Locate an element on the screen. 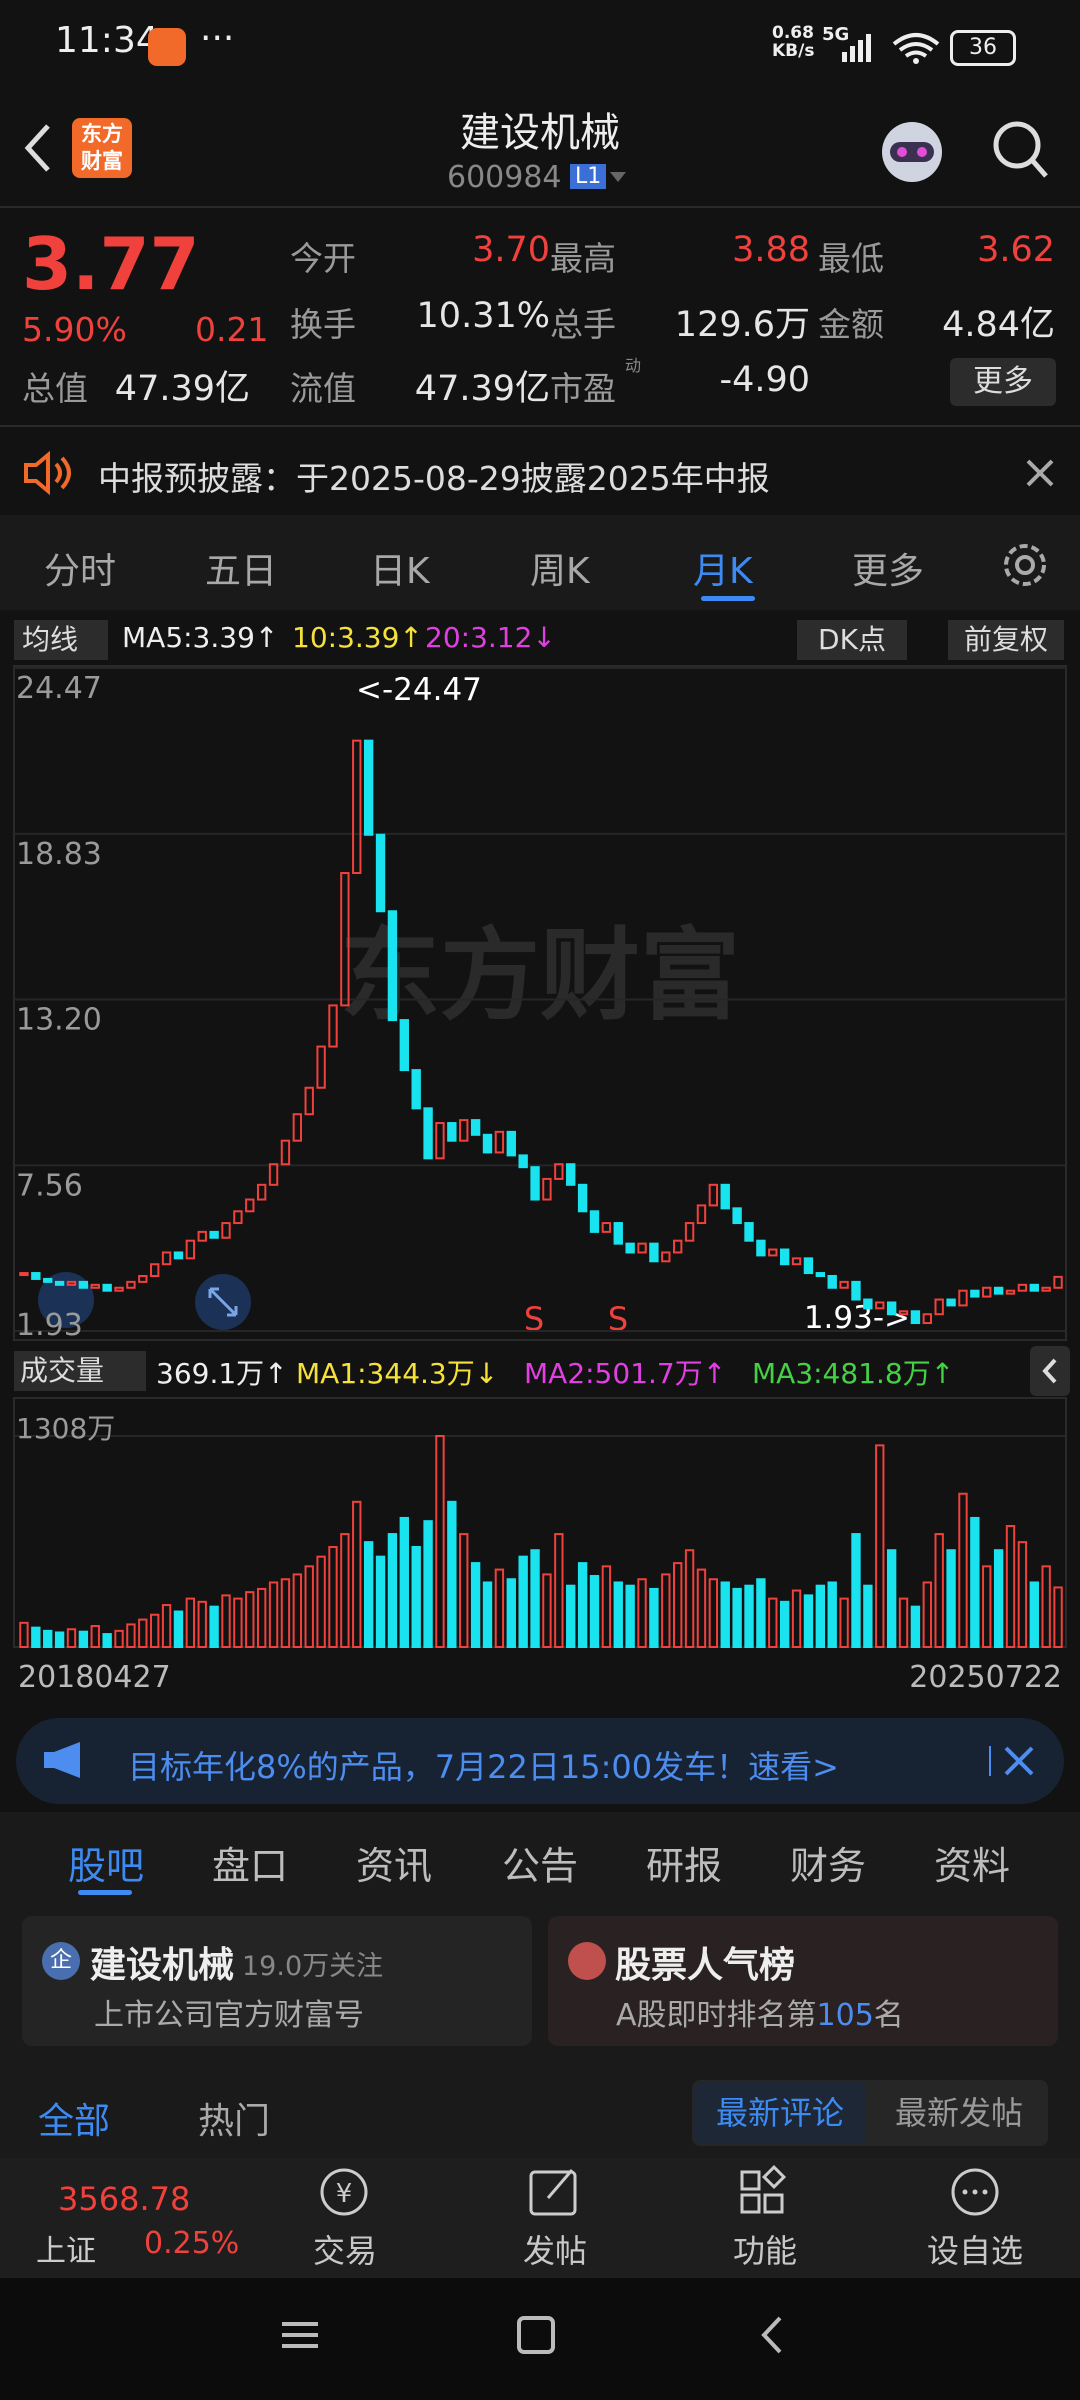 Image resolution: width=1080 pixels, height=2400 pixels. official-card is located at coordinates (277, 1981).